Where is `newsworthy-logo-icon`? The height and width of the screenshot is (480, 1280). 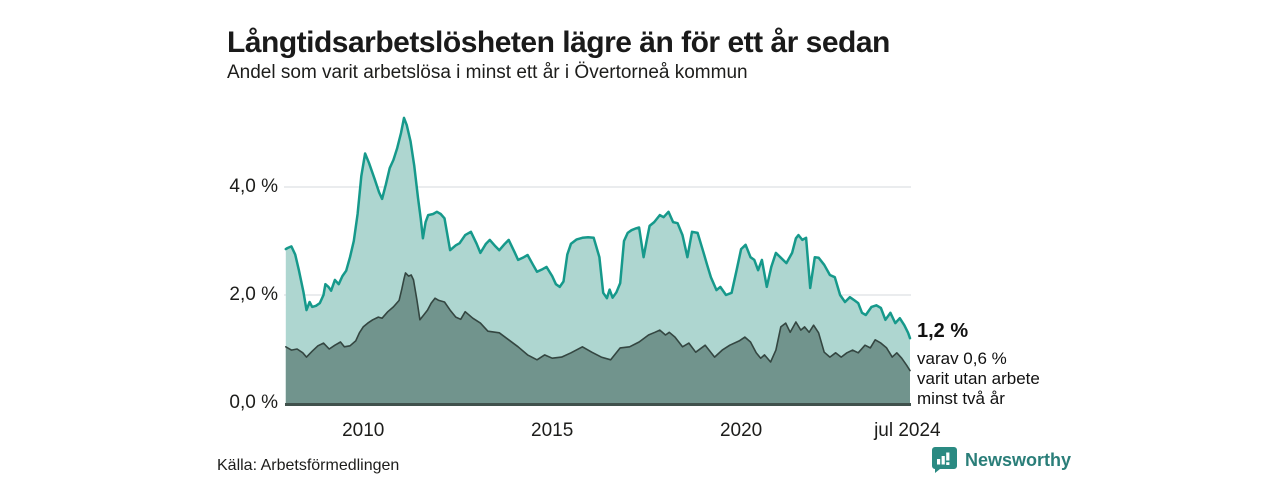
newsworthy-logo-icon is located at coordinates (944, 460).